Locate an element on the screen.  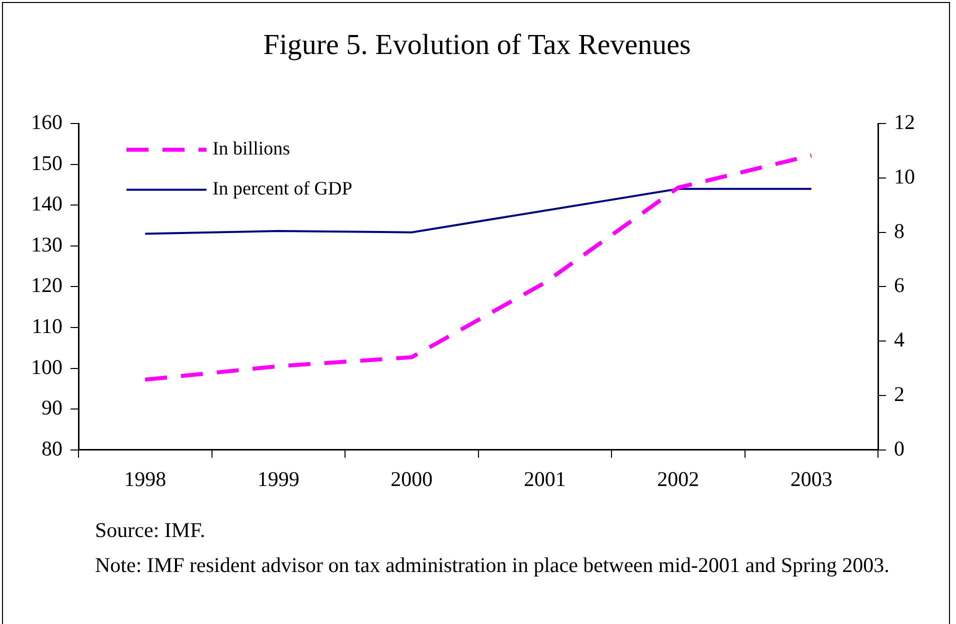
y2-tick-label: 4 is located at coordinates (899, 340).